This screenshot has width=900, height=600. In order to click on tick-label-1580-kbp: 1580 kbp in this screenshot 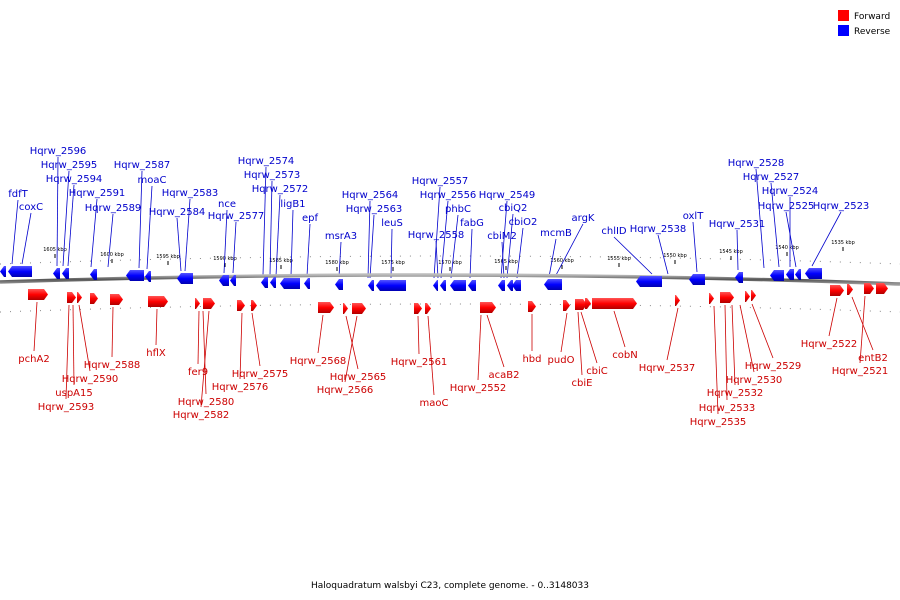, I will do `click(337, 263)`.